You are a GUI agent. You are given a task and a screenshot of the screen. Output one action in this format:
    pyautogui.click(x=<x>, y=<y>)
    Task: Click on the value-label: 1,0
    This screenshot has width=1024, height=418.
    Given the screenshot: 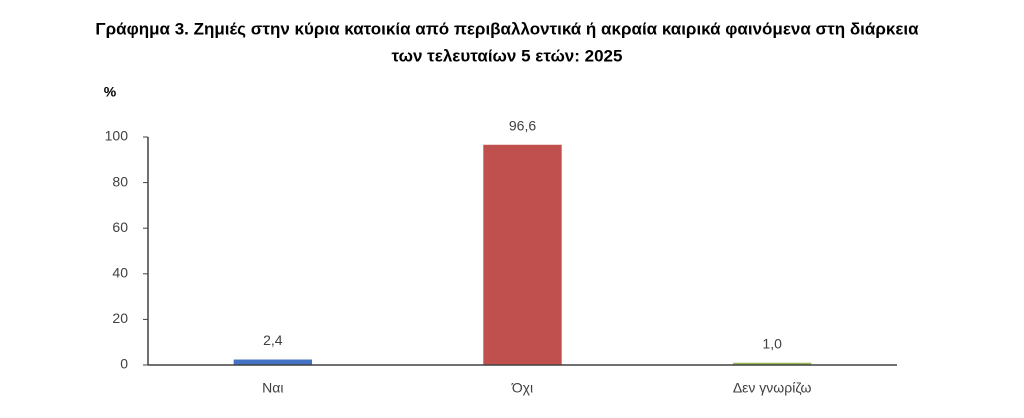 What is the action you would take?
    pyautogui.click(x=772, y=343)
    